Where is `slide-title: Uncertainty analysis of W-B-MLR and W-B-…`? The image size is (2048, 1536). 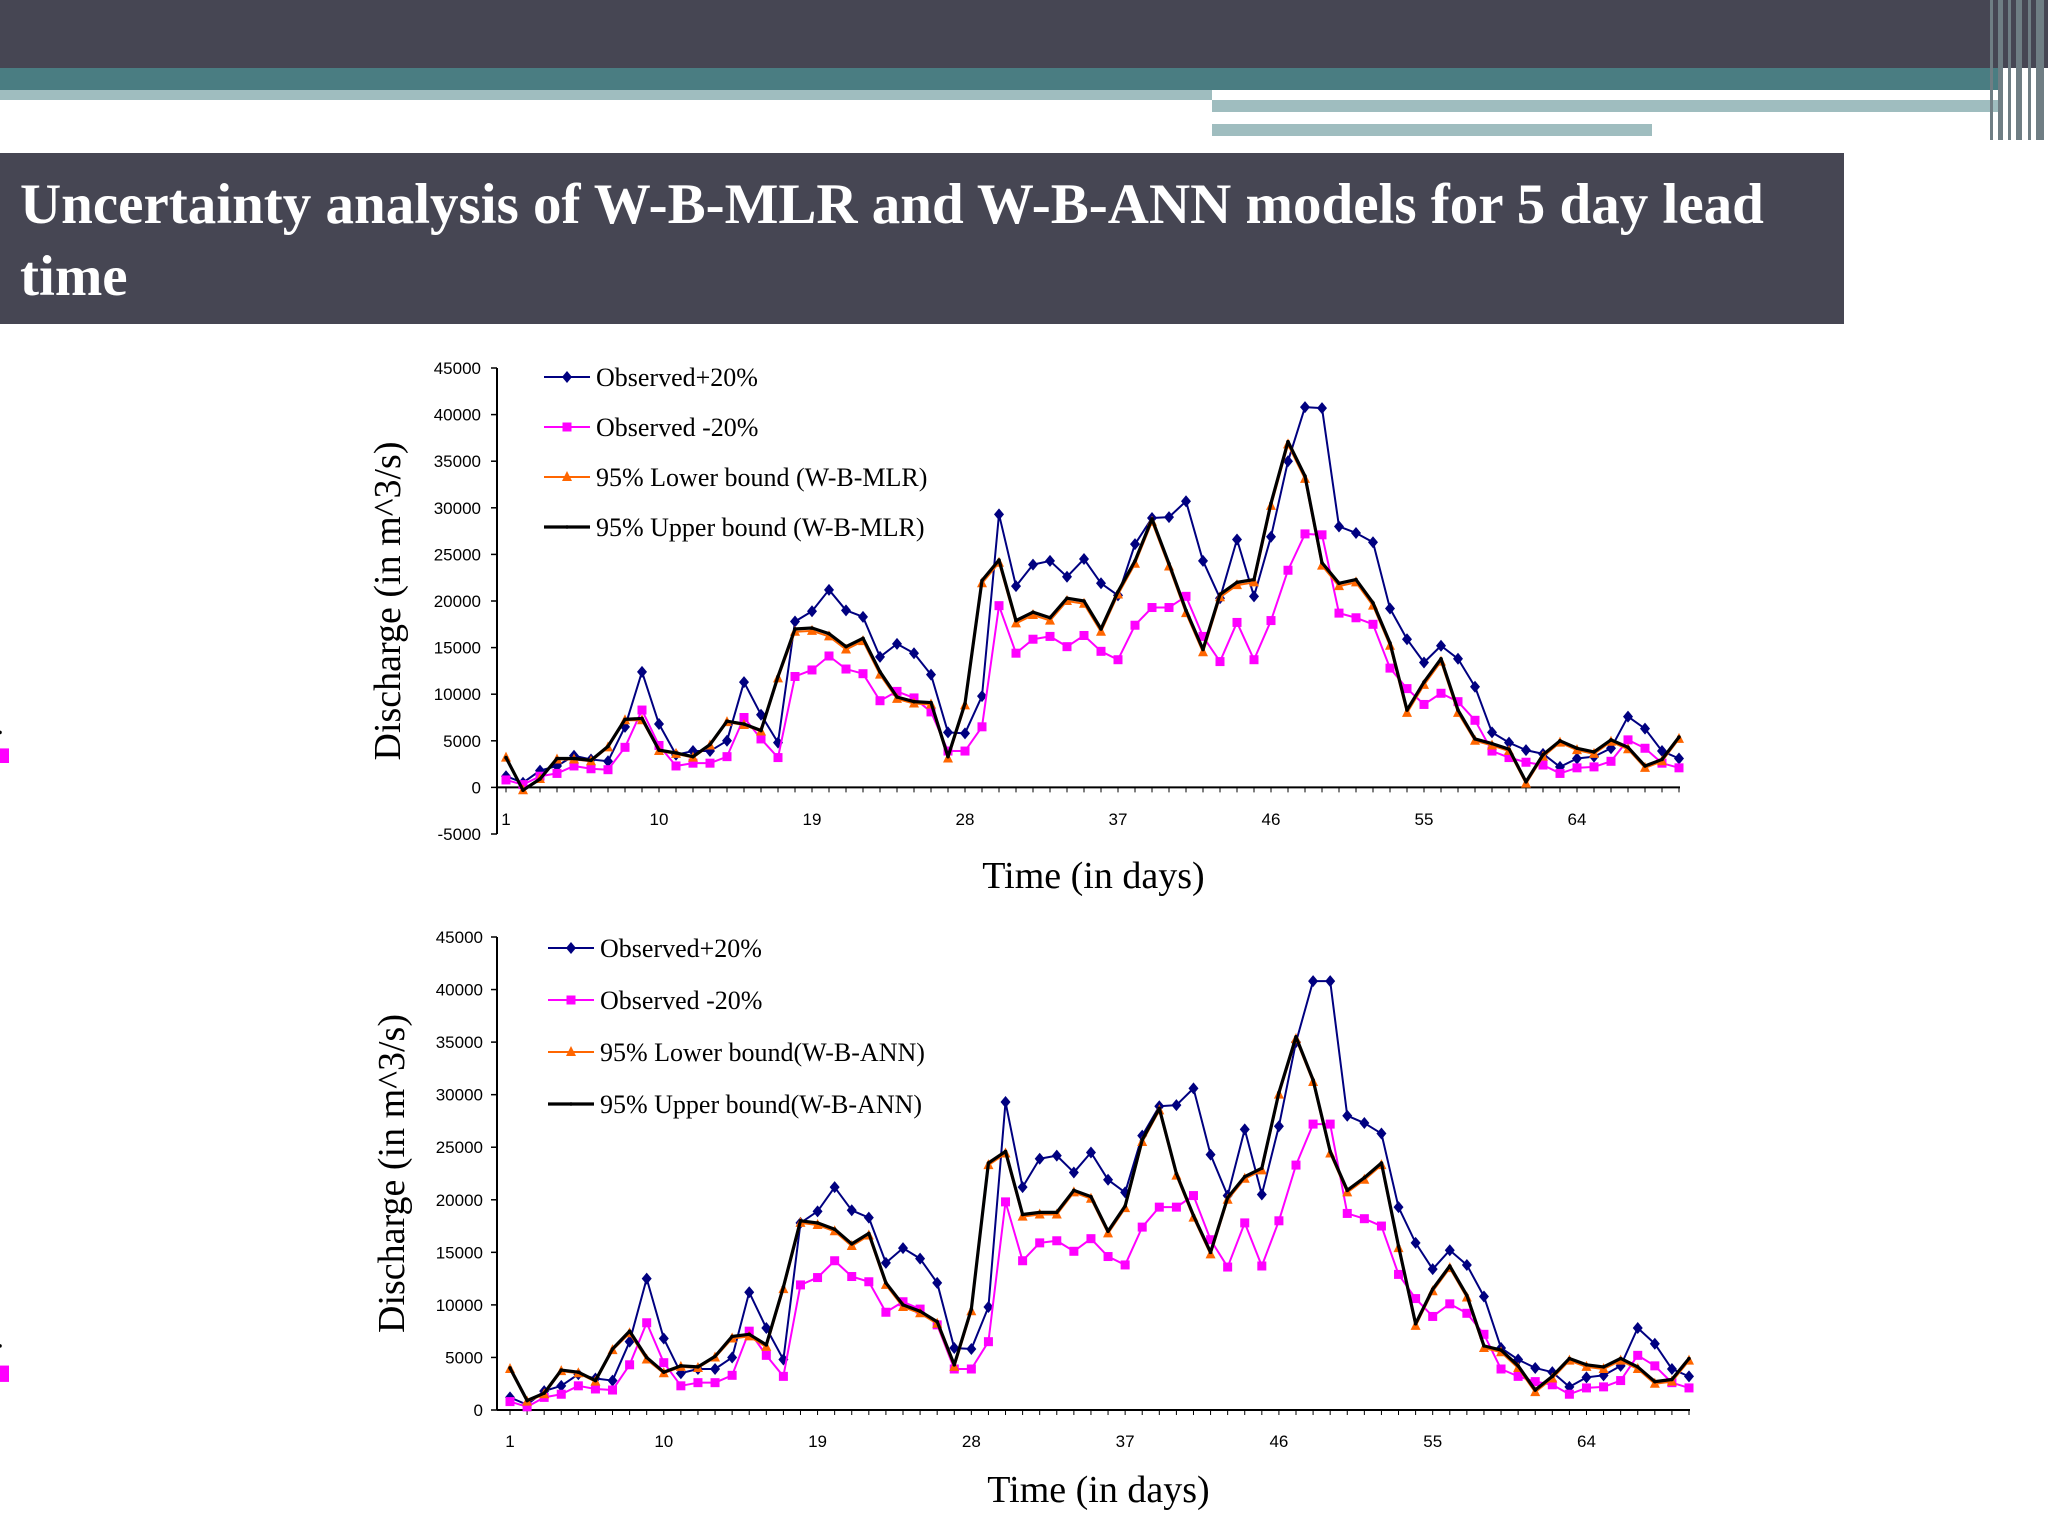
slide-title: Uncertainty analysis of W-B-MLR and W-B-… is located at coordinates (892, 240).